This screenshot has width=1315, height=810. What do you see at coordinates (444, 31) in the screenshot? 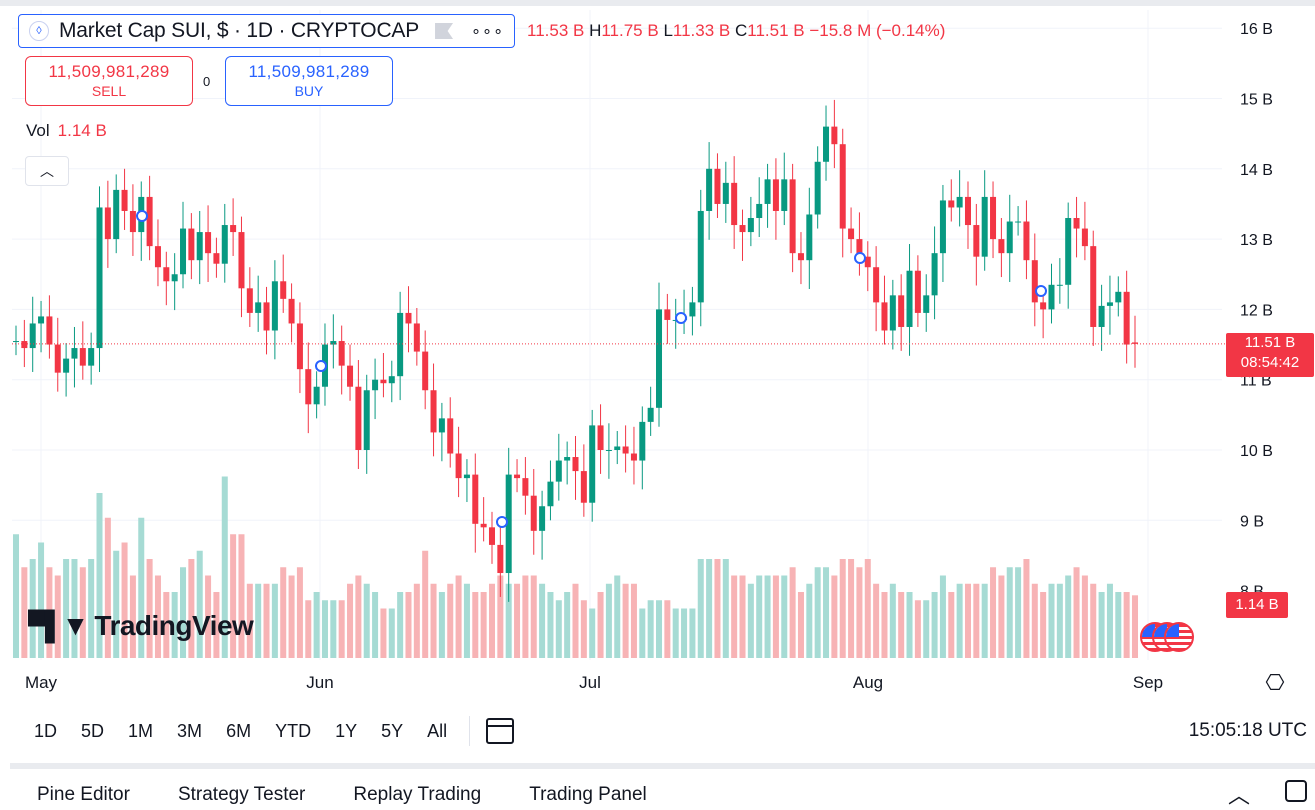
I see `flag-icon` at bounding box center [444, 31].